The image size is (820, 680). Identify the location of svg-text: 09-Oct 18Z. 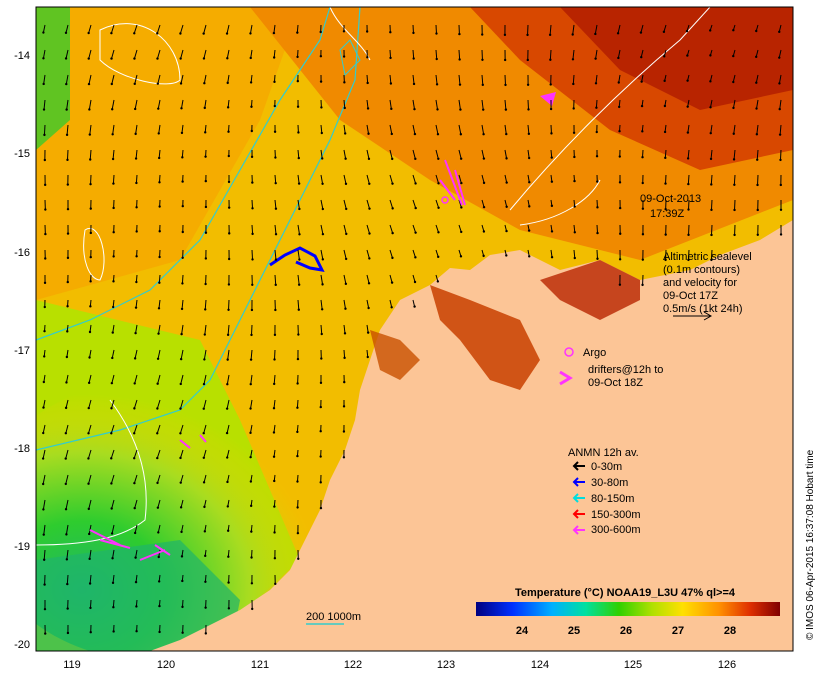
(615, 383).